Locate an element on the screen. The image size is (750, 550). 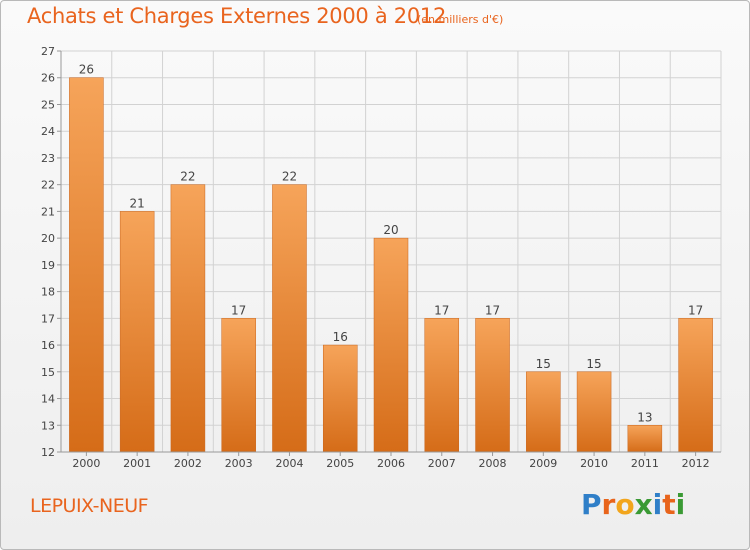
y-tick-label: 17 is located at coordinates (48, 318).